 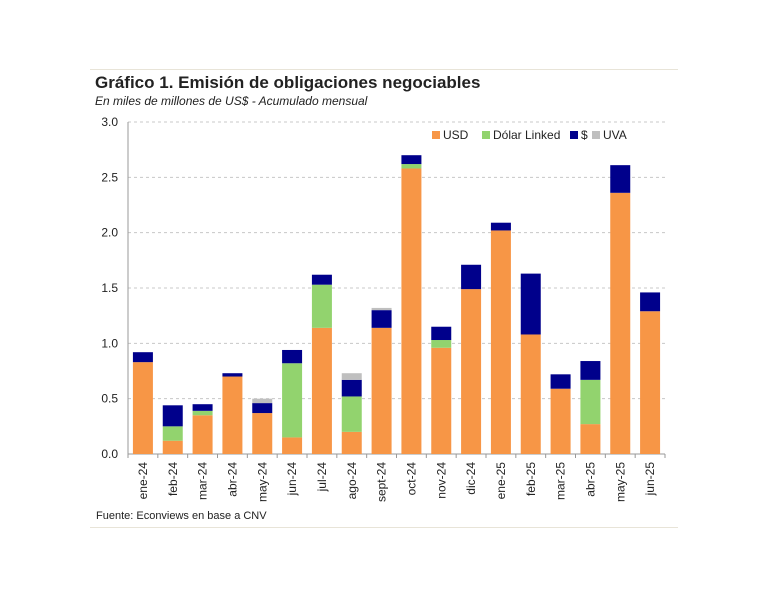 What do you see at coordinates (384, 527) in the screenshot?
I see `bottom-rule` at bounding box center [384, 527].